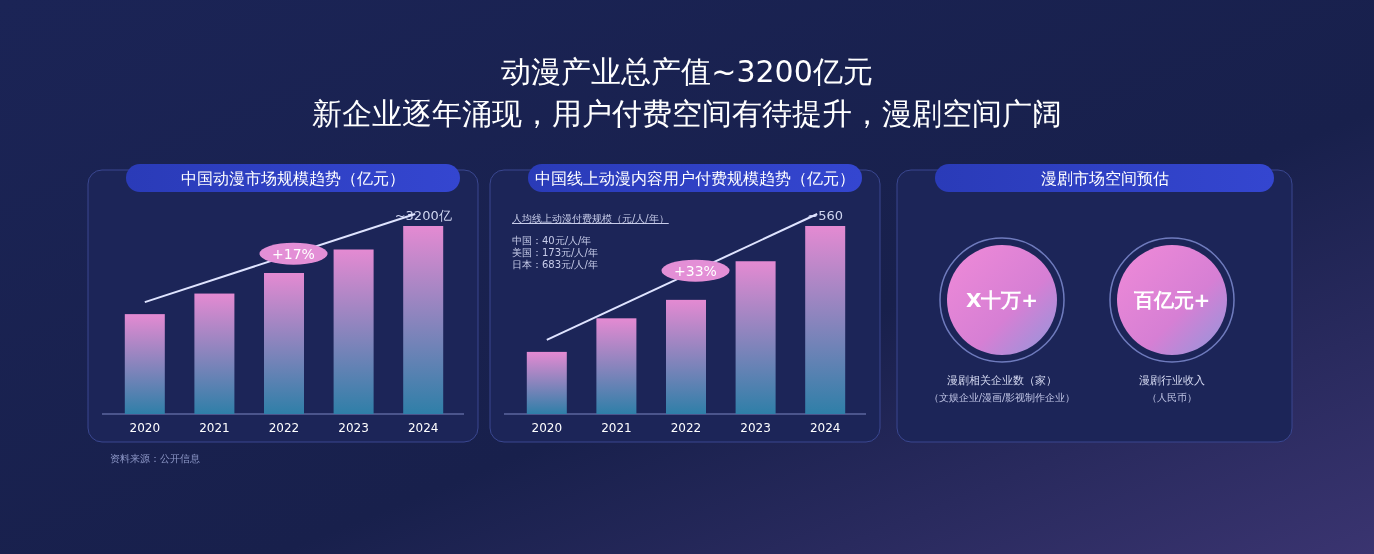 The image size is (1374, 554). Describe the element at coordinates (695, 178) in the screenshot. I see `chart-title: 中国线上动漫内容用户付费规模趋势（亿元）` at that location.